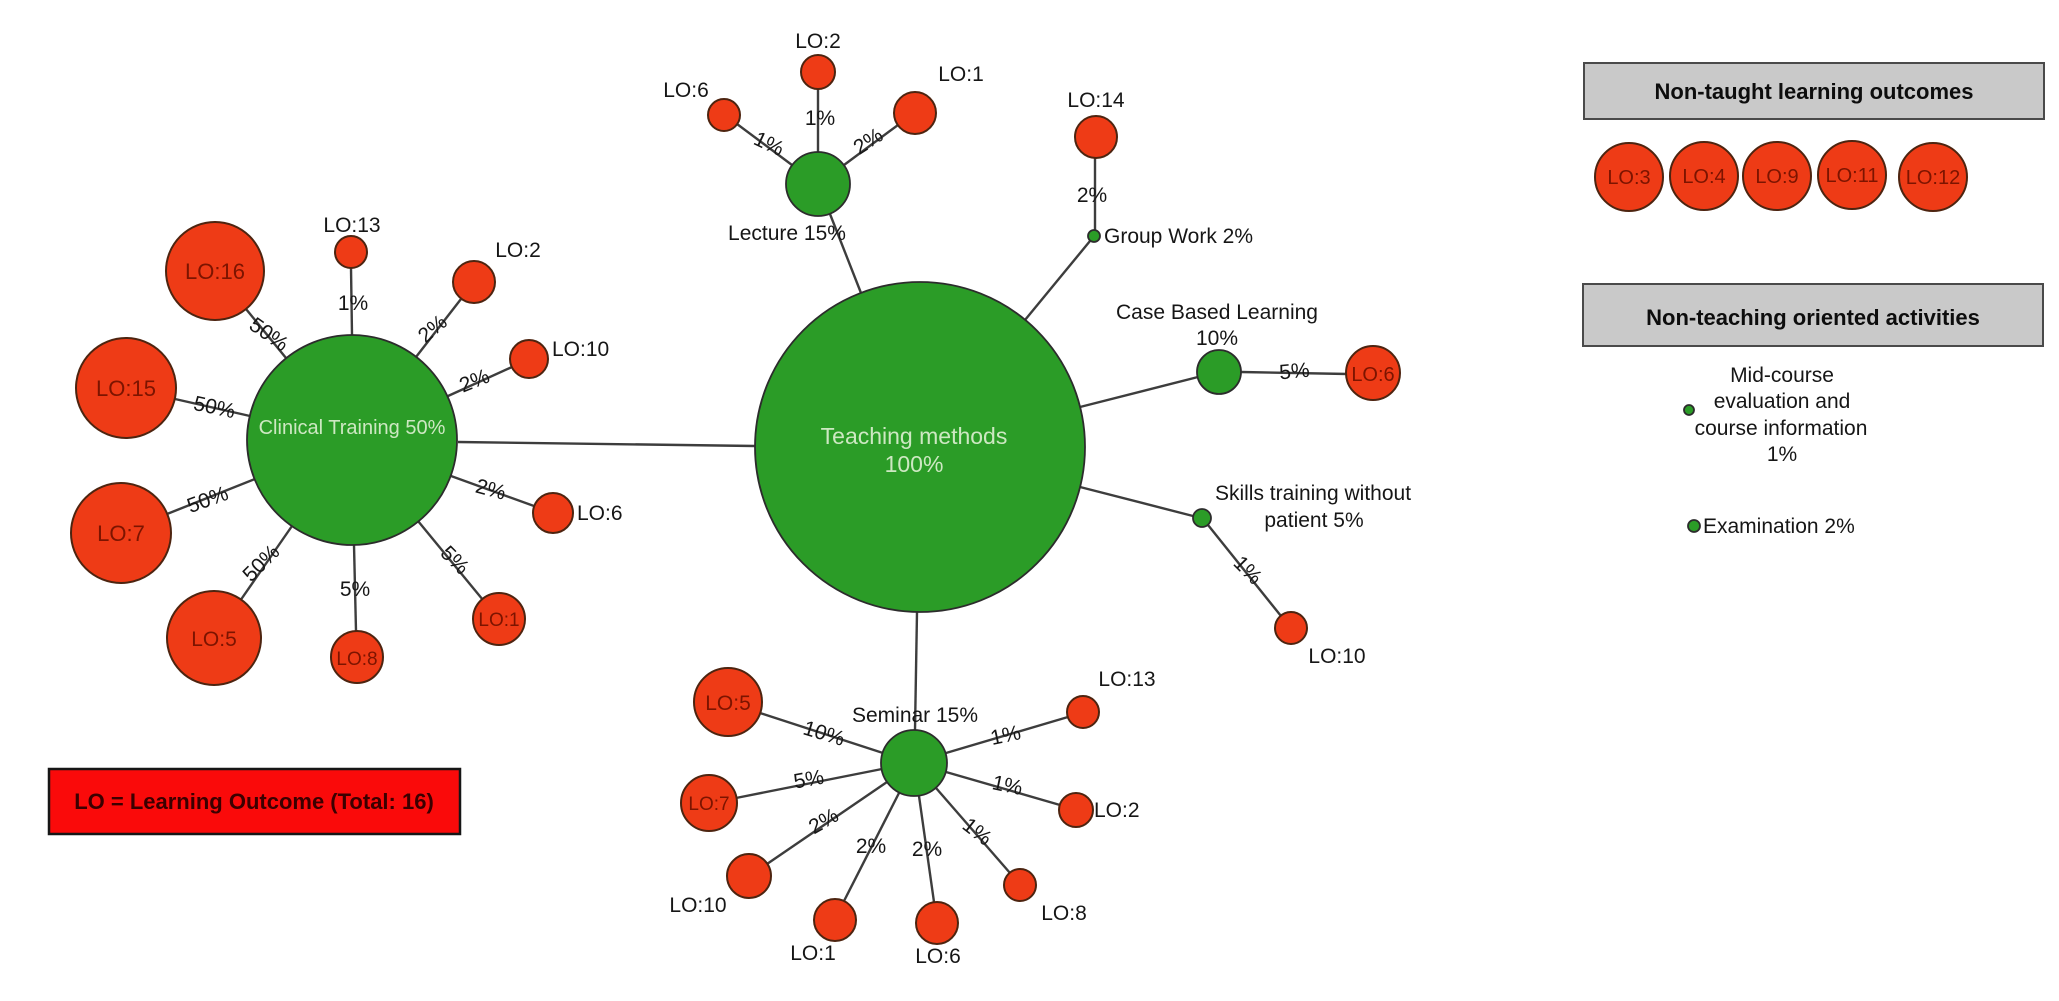 The width and height of the screenshot is (2059, 1001). What do you see at coordinates (1094, 236) in the screenshot?
I see `node-group-work` at bounding box center [1094, 236].